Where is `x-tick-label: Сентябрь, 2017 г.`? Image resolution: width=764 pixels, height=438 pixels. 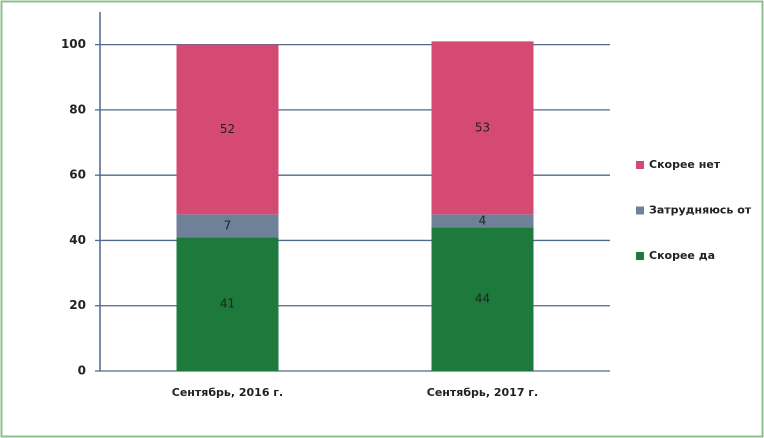
x-tick-label: Сентябрь, 2017 г. is located at coordinates (482, 392).